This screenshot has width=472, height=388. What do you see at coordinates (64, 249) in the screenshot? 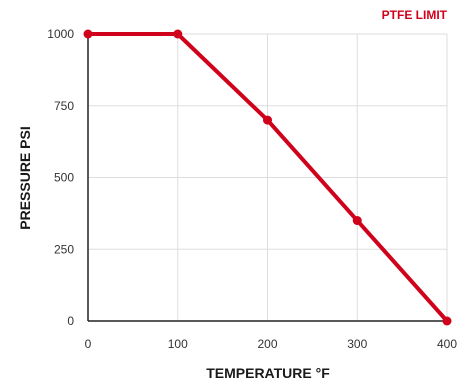
I see `y-tick-label-250: 250` at bounding box center [64, 249].